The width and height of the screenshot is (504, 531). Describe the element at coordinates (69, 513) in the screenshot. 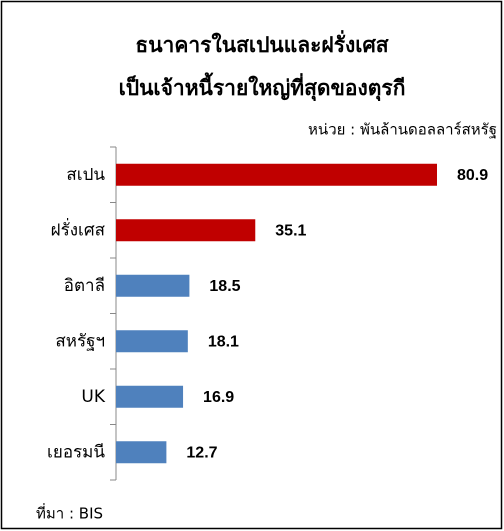

I see `source-note: ที่มา : BIS` at that location.